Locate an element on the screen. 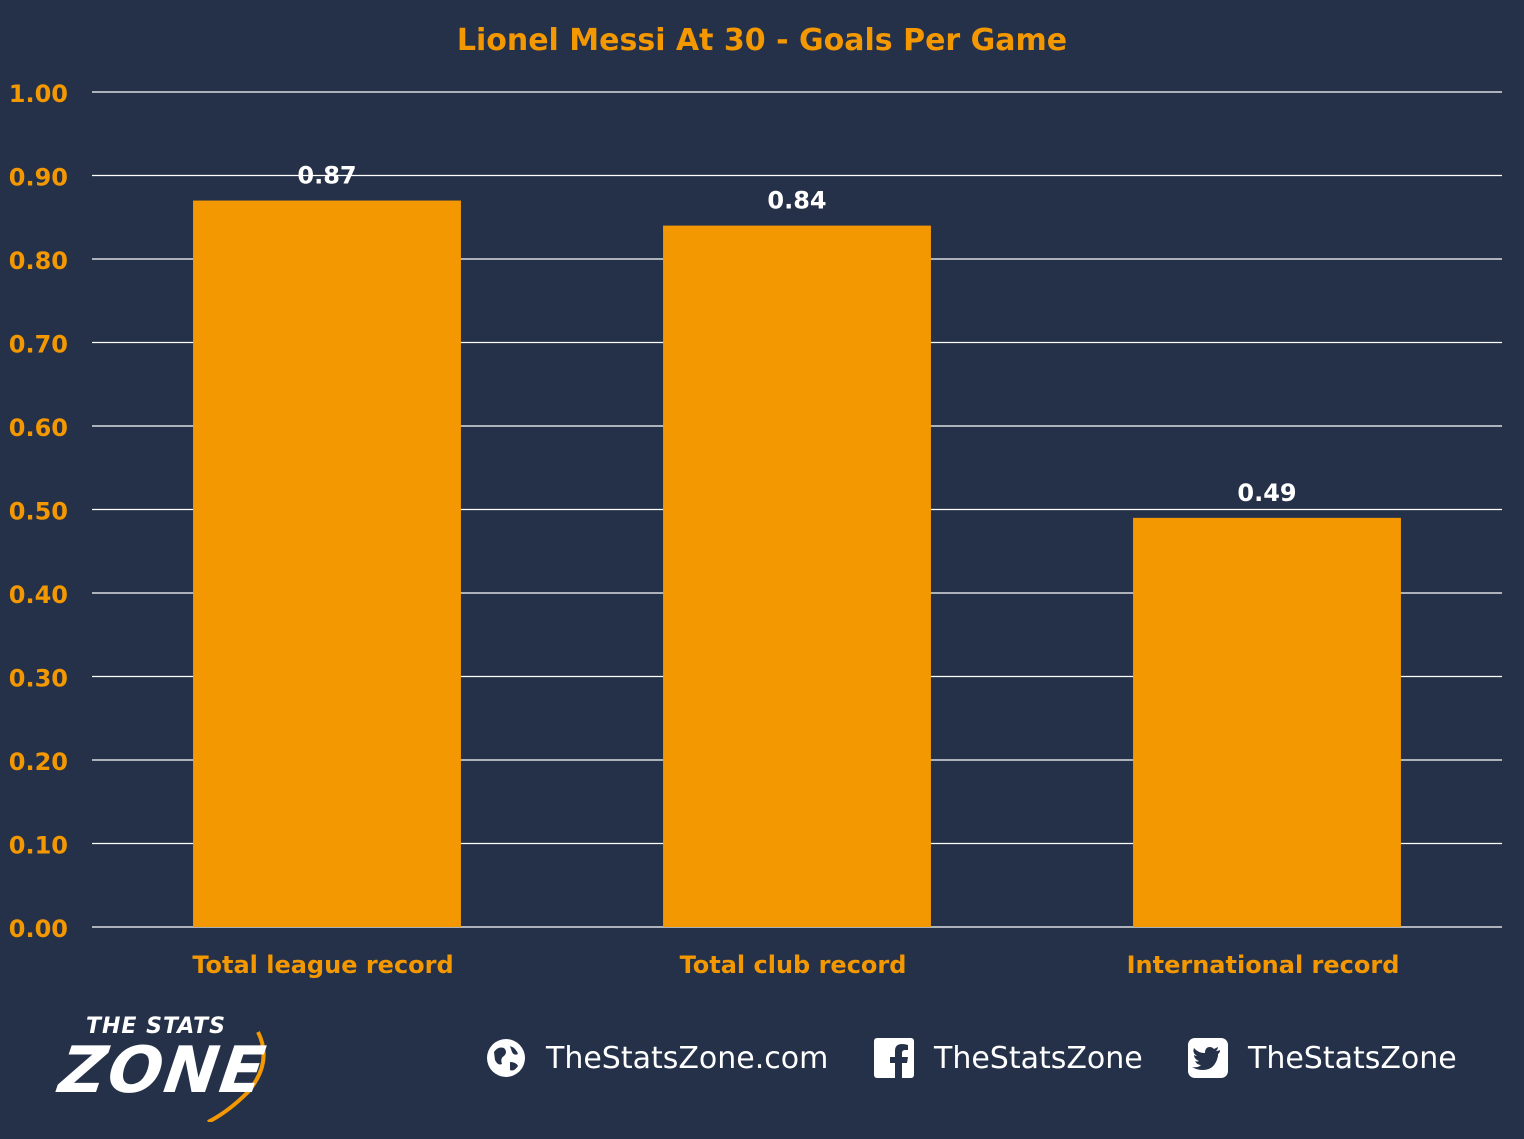 The height and width of the screenshot is (1139, 1524). bar-value-label: 0.84 is located at coordinates (796, 201).